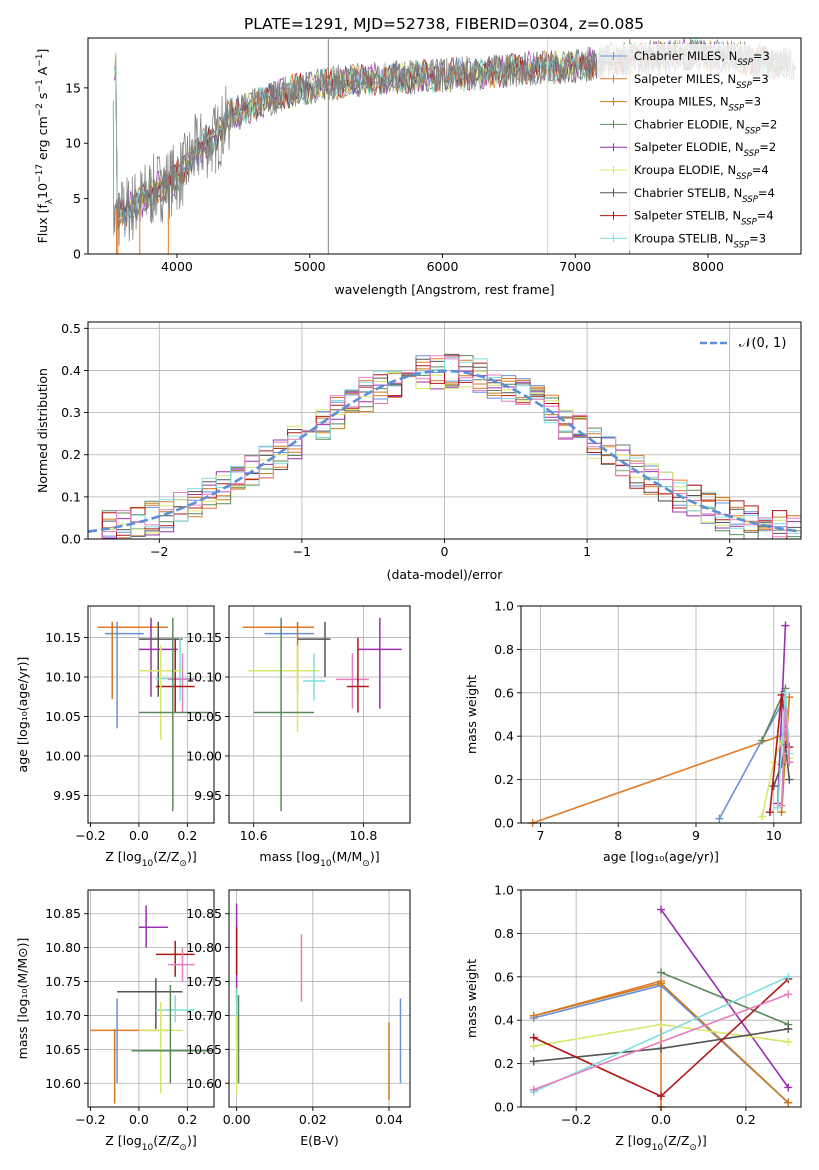 The height and width of the screenshot is (1170, 819). What do you see at coordinates (575, 266) in the screenshot?
I see `x-tick-label: 7000` at bounding box center [575, 266].